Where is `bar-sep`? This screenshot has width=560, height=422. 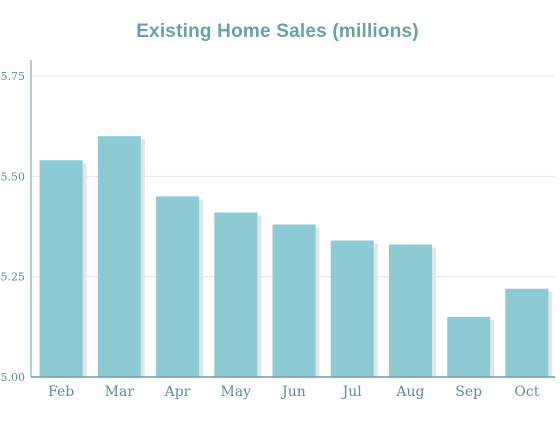
bar-sep is located at coordinates (469, 346).